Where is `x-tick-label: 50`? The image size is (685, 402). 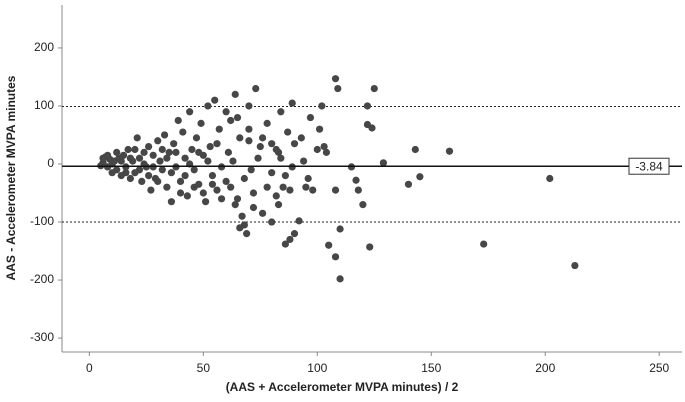
x-tick-label: 50 is located at coordinates (204, 368).